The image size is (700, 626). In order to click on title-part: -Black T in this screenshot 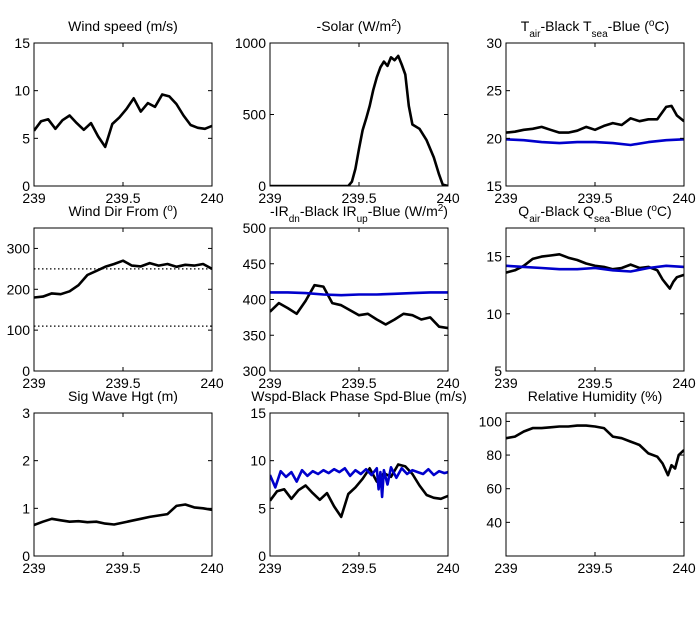, I will do `click(566, 26)`.